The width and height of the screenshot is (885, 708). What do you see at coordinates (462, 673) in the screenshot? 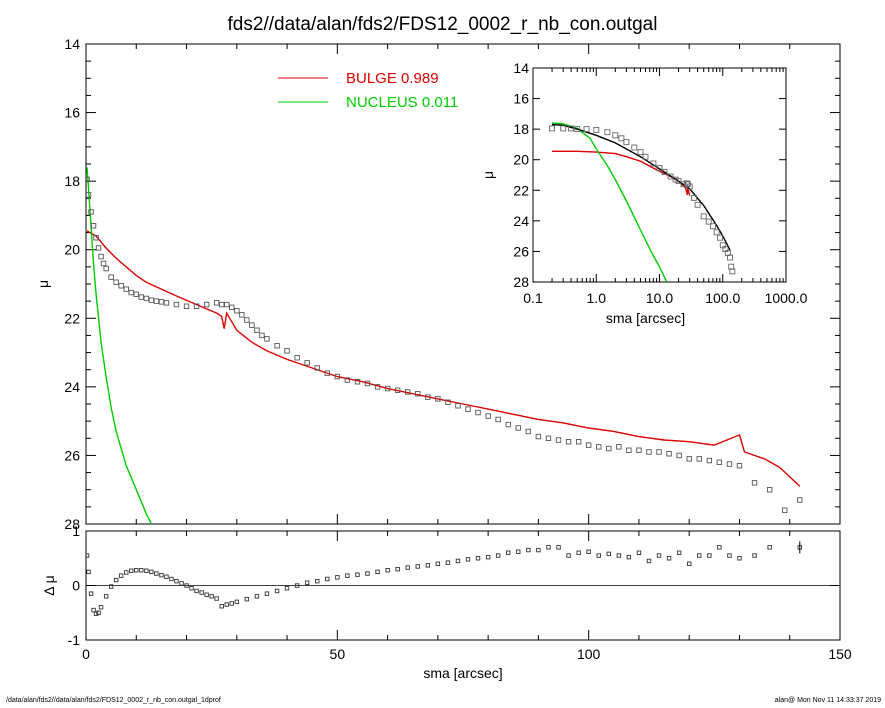
I see `x-axis-label: sma [arcsec]` at bounding box center [462, 673].